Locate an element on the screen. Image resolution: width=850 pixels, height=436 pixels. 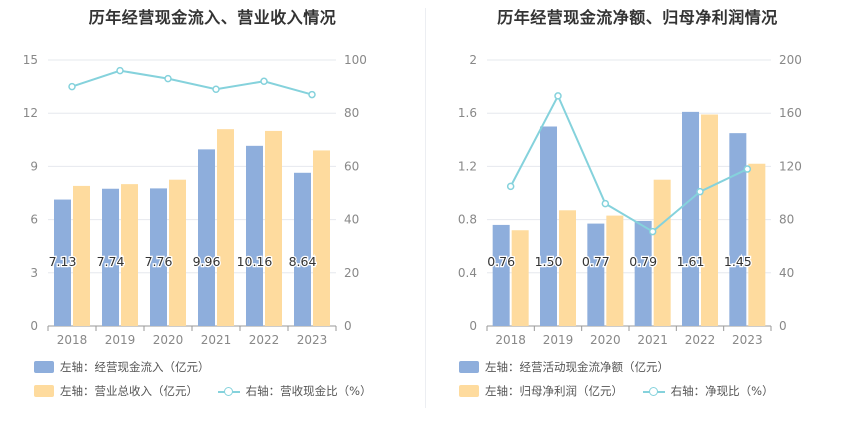
bar-value-label: 1.50 is located at coordinates (549, 261).